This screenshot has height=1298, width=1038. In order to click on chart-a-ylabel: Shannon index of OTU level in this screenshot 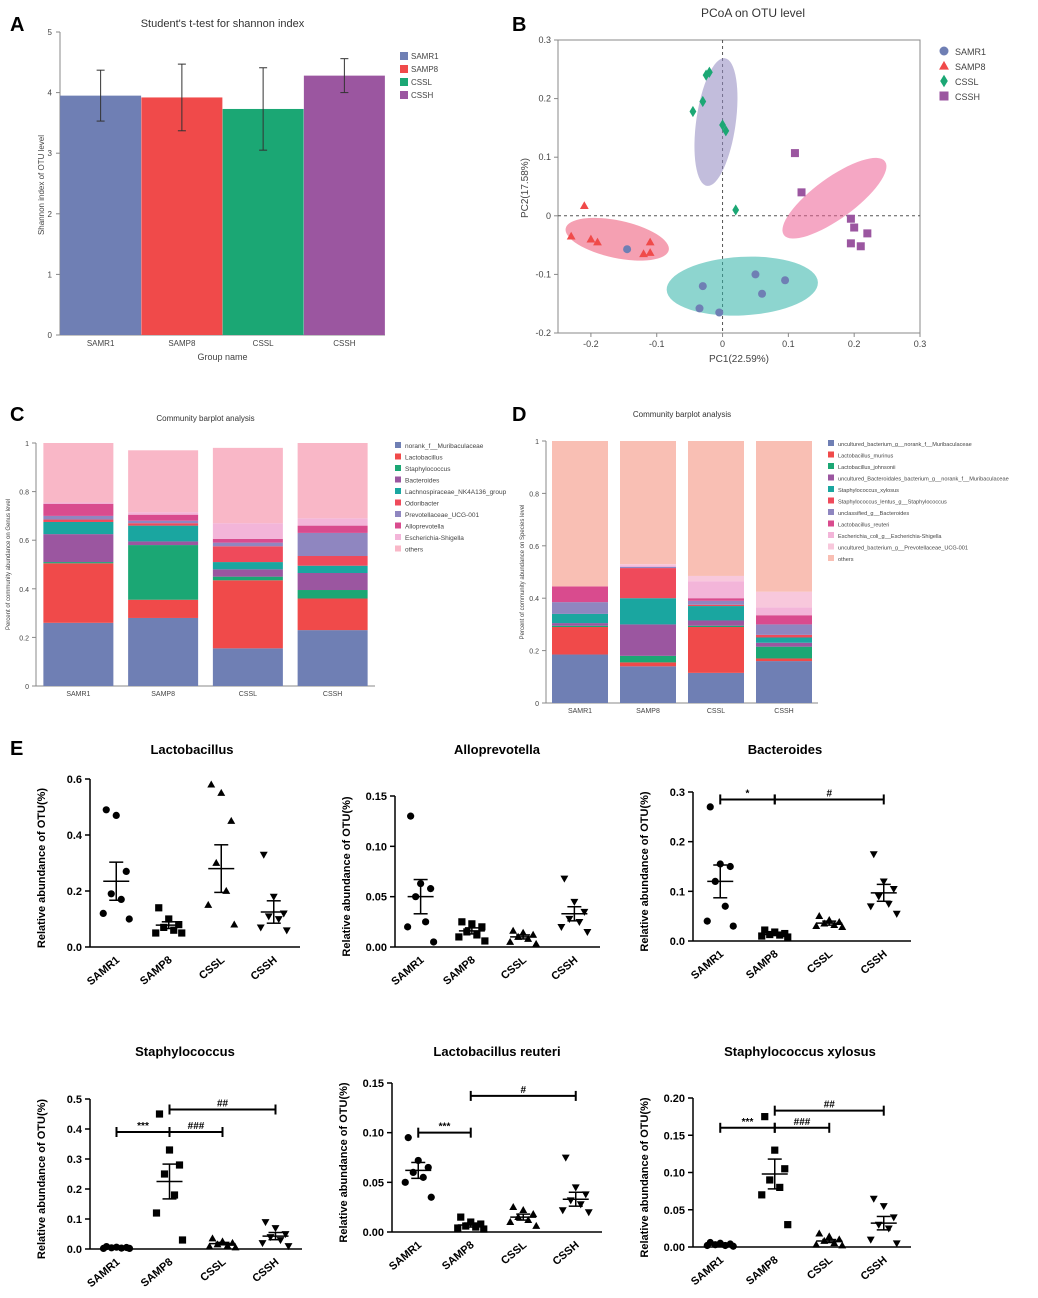, I will do `click(41, 185)`.